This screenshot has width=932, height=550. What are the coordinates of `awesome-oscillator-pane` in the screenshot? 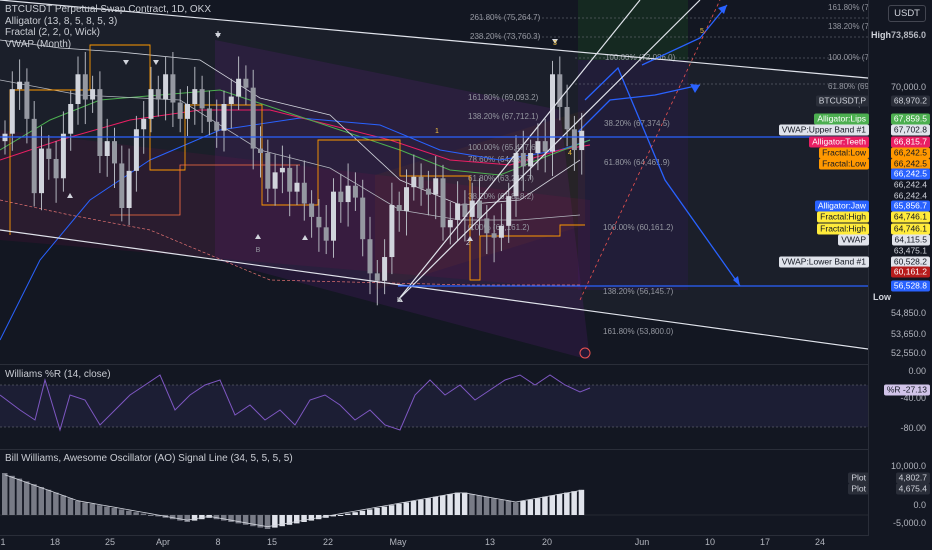 It's located at (434, 501).